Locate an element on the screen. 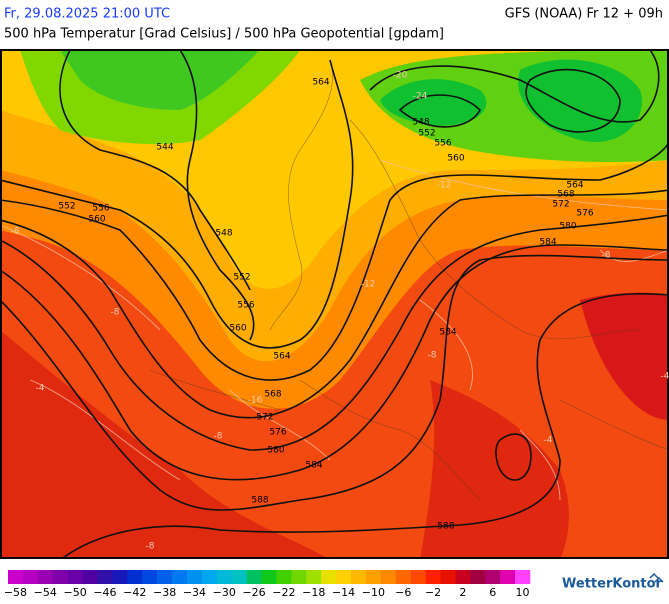 Image resolution: width=669 pixels, height=604 pixels. colorbar-label: −30 is located at coordinates (224, 592).